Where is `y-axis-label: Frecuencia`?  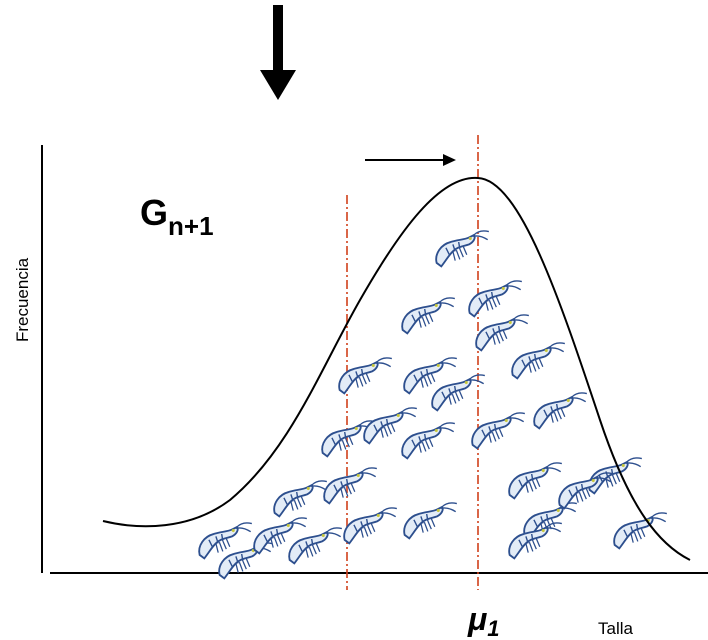
y-axis-label: Frecuencia is located at coordinates (22, 299).